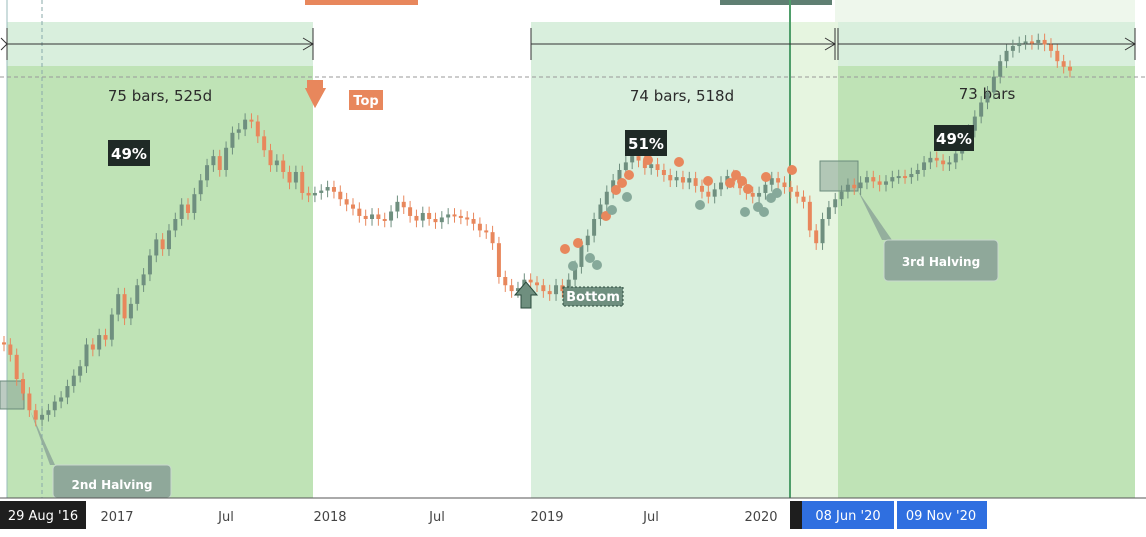  I want to click on top-marker-dark, so click(776, 2).